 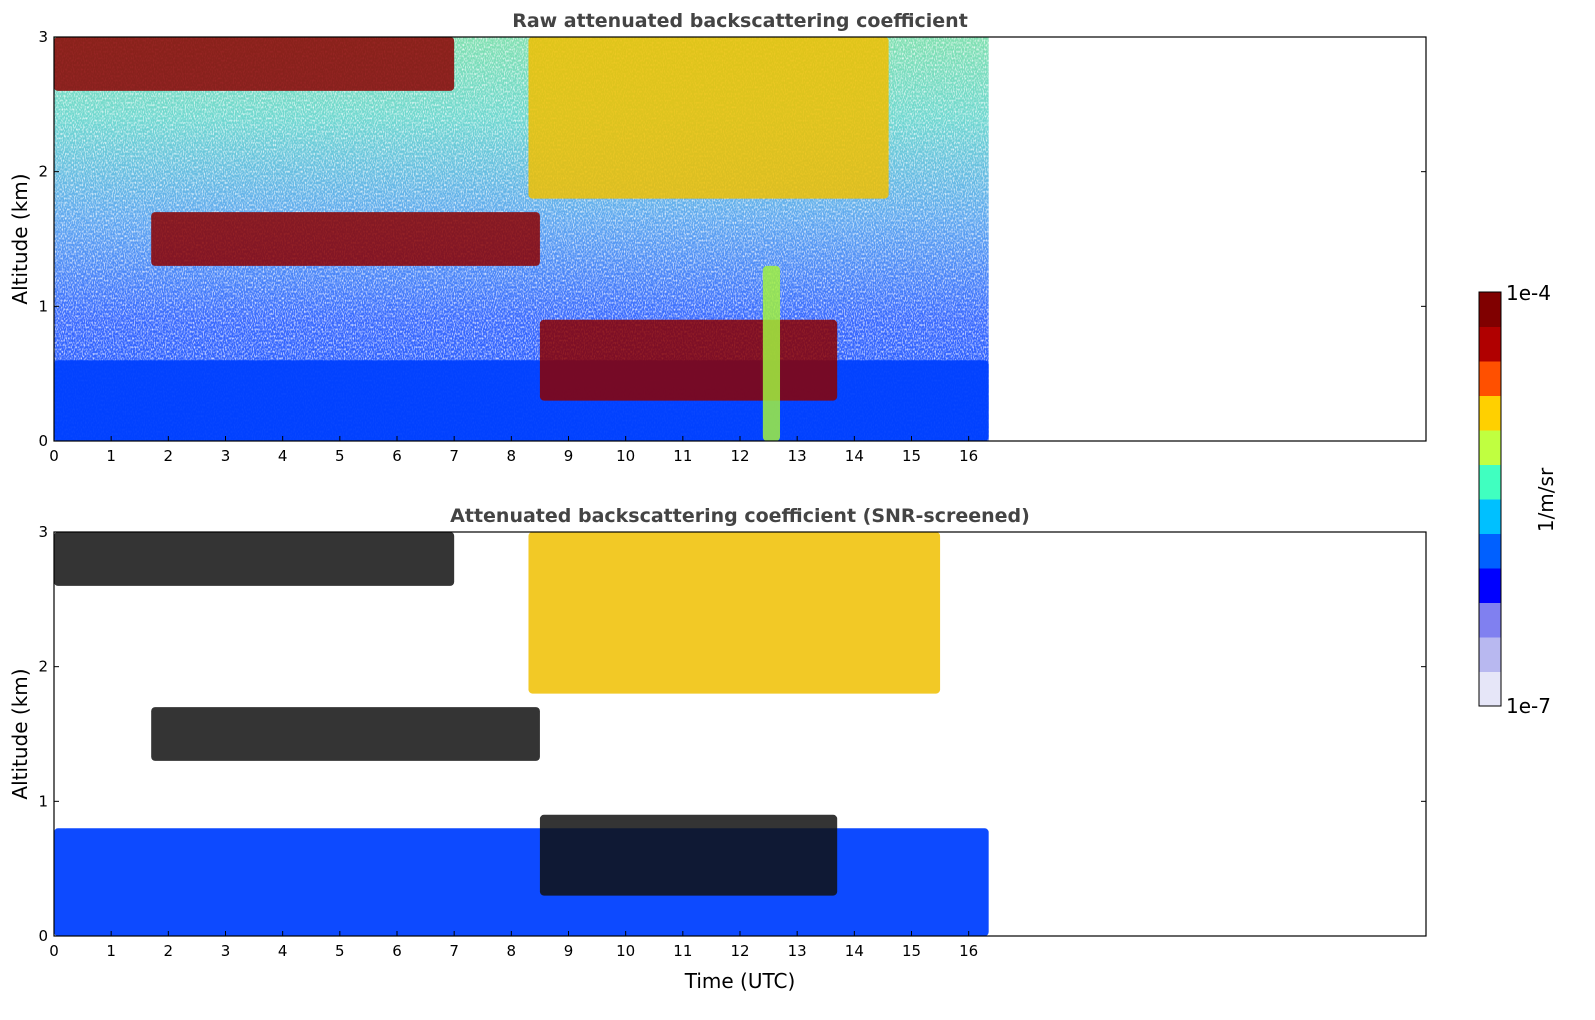 I want to click on feature-precipitation-column, so click(x=771, y=353).